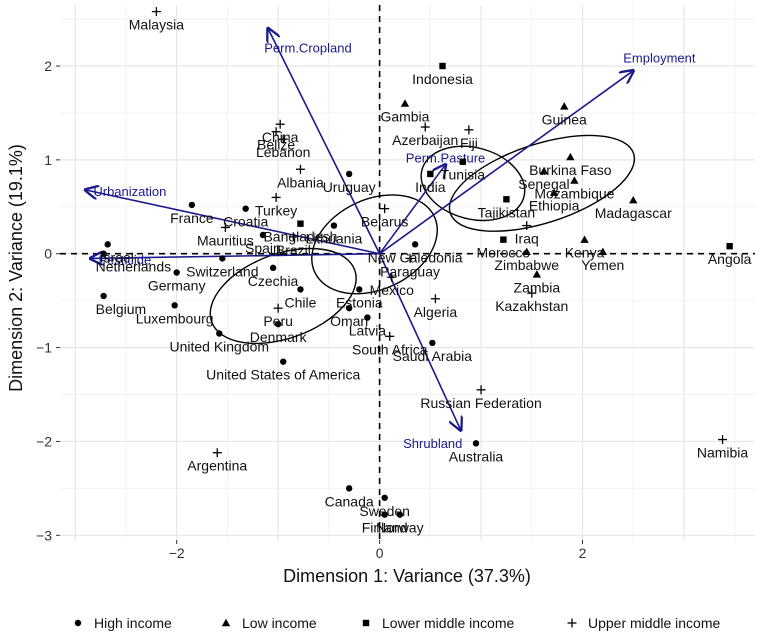 The width and height of the screenshot is (765, 641). What do you see at coordinates (531, 306) in the screenshot?
I see `point-label-kazakhstan: Kazakhstan` at bounding box center [531, 306].